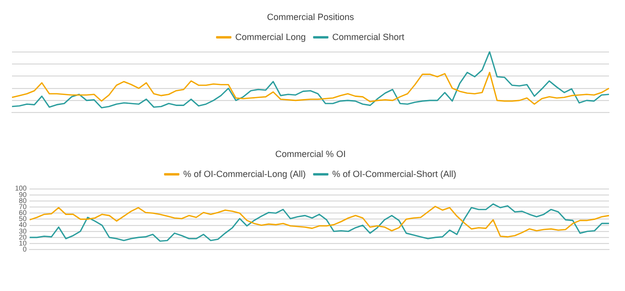 This screenshot has width=625, height=291. What do you see at coordinates (244, 173) in the screenshot?
I see `legend-label: % of OI-Commercial-Long (All)` at bounding box center [244, 173].